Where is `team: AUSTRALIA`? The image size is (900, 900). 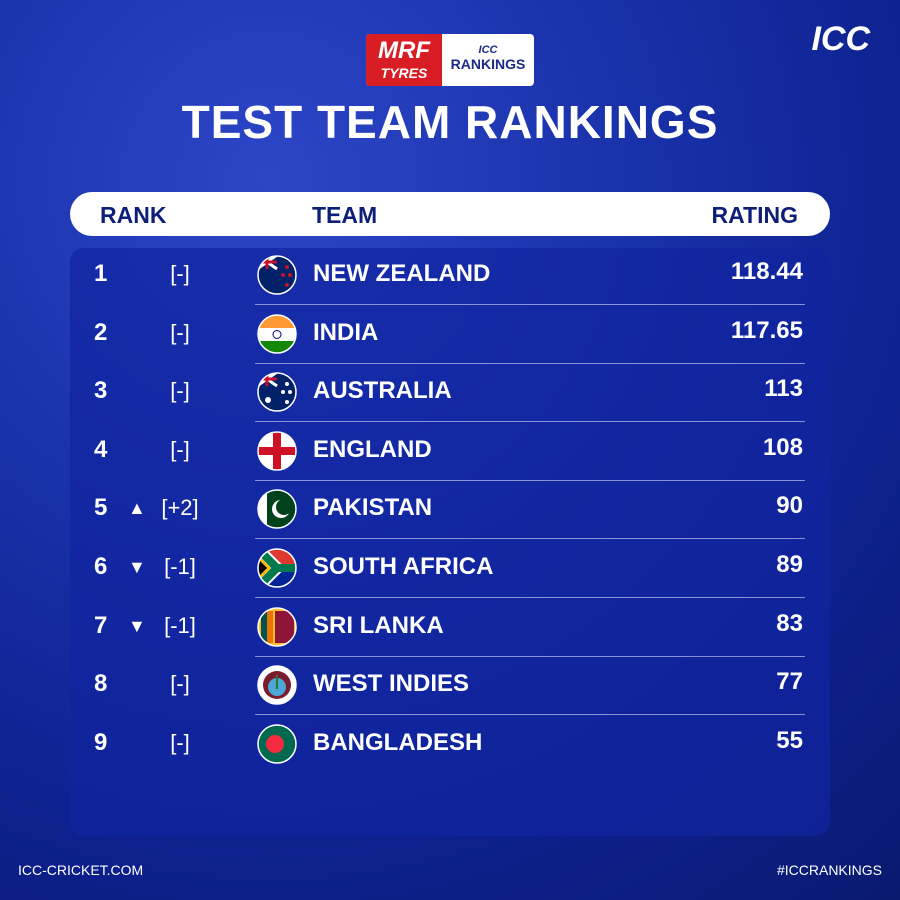
team: AUSTRALIA is located at coordinates (382, 391).